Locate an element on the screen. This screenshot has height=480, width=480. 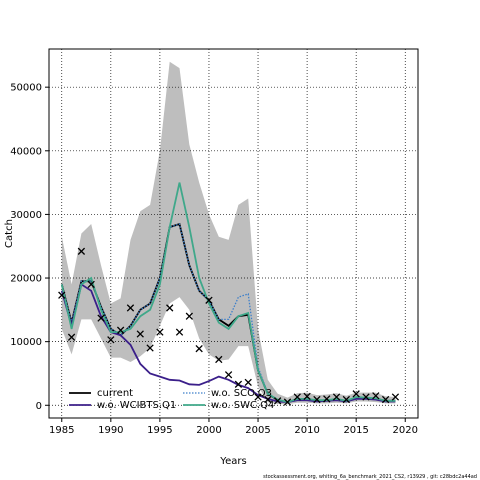
x-axis-ticks: 1985 1990 1995 2000 2005 2010 2015 2020 is located at coordinates (233, 427).